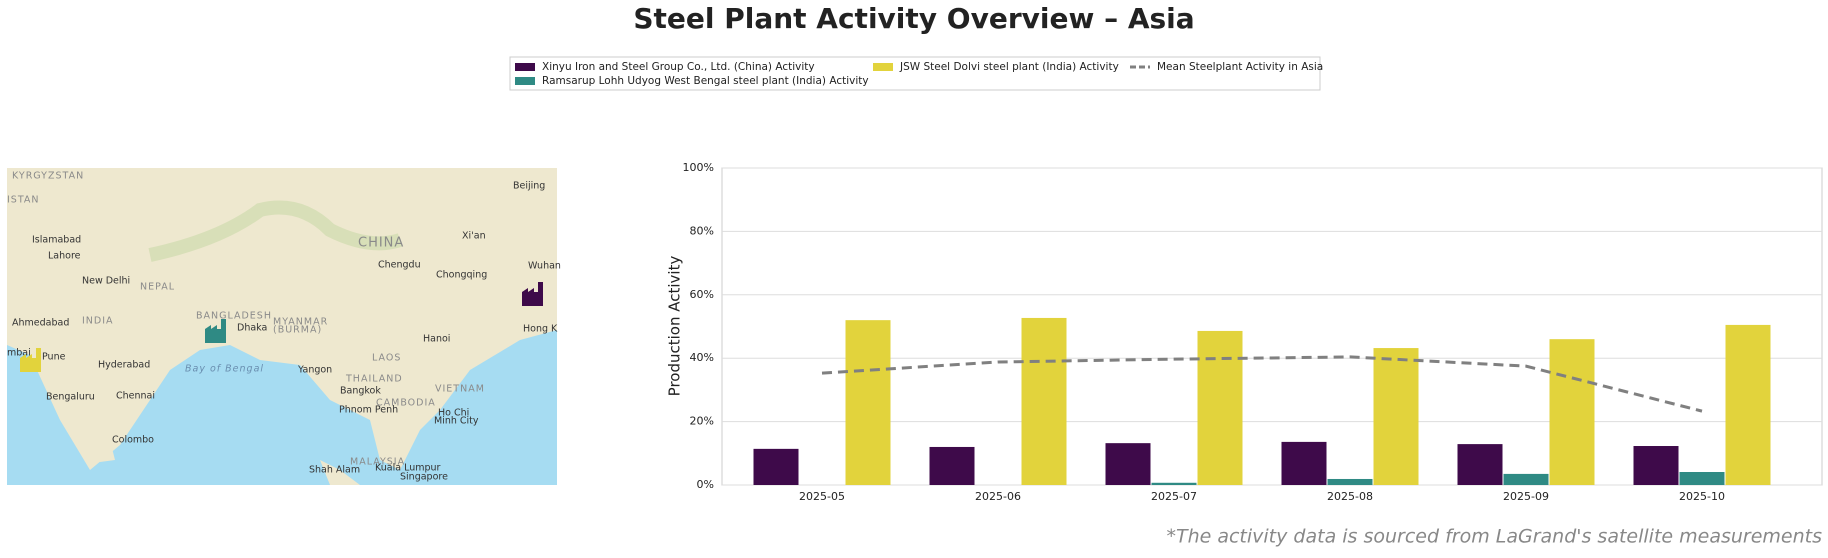 Image resolution: width=1828 pixels, height=558 pixels. What do you see at coordinates (40, 323) in the screenshot?
I see `map-label: Ahmedabad` at bounding box center [40, 323].